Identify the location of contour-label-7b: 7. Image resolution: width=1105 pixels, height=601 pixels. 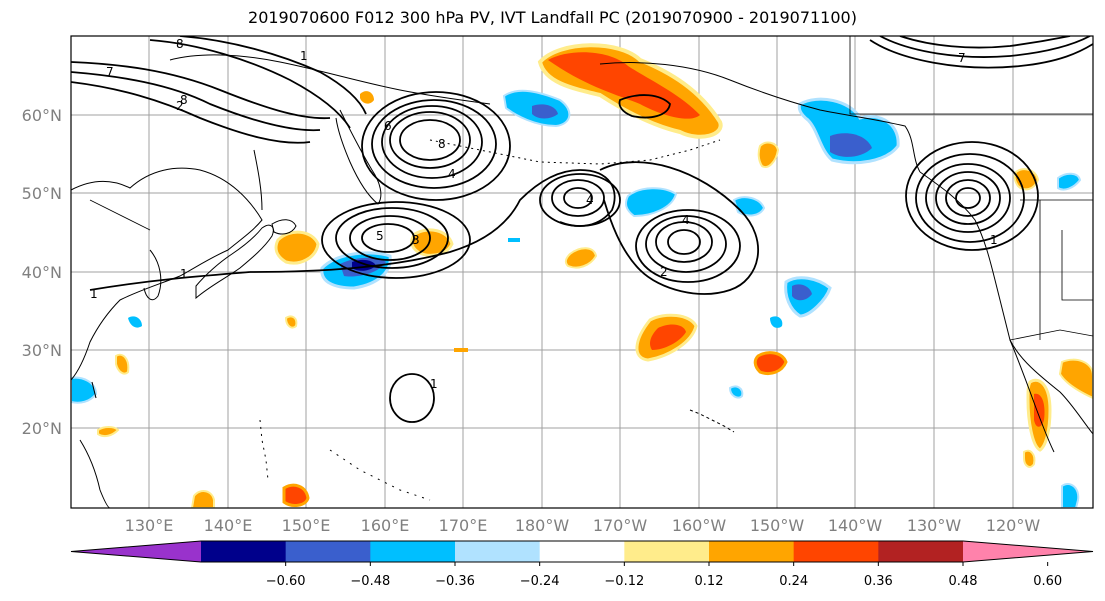
(962, 58).